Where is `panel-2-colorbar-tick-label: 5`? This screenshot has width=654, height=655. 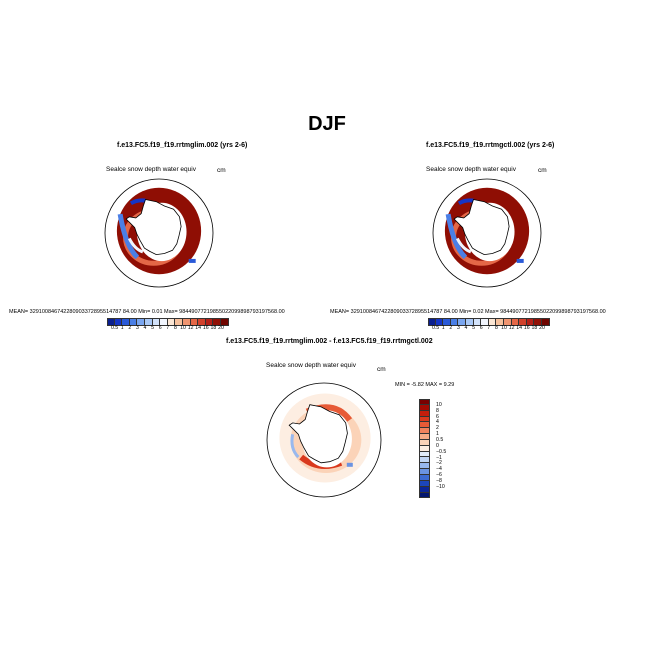
panel-2-colorbar-tick-label: 5 is located at coordinates (474, 328).